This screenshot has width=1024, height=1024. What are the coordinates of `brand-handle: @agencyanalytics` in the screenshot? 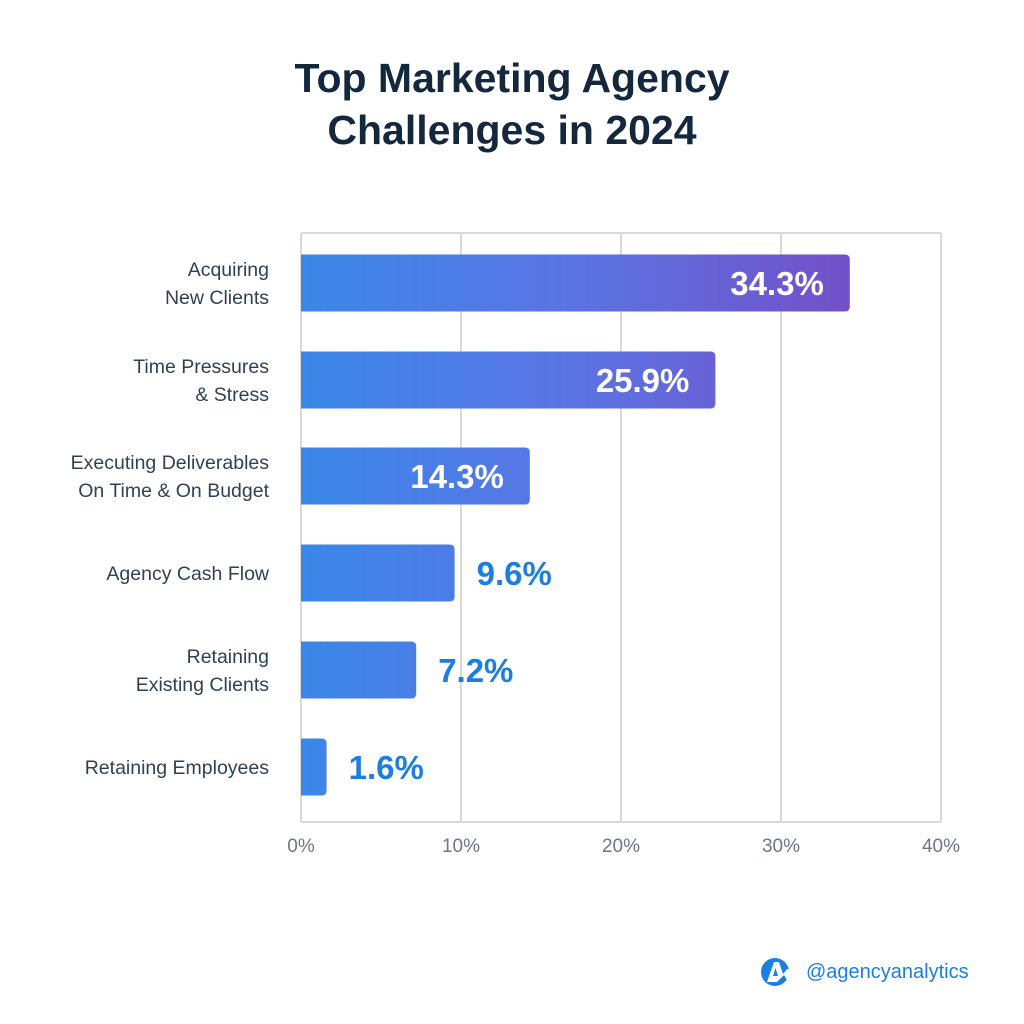 It's located at (887, 971).